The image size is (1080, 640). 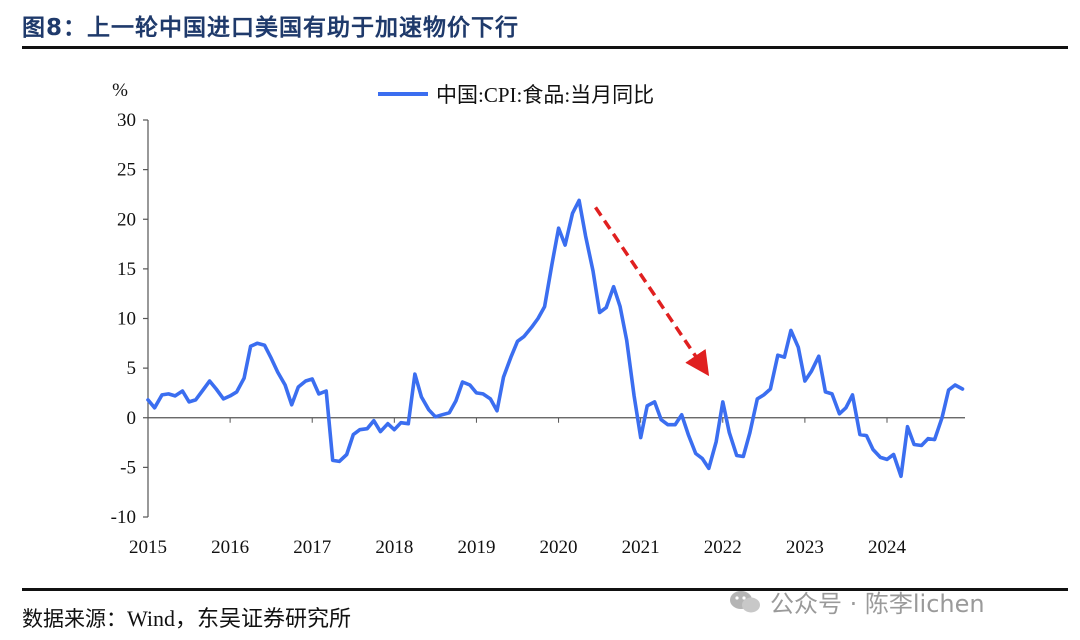 I want to click on x-tick-label: 2020, so click(x=559, y=547).